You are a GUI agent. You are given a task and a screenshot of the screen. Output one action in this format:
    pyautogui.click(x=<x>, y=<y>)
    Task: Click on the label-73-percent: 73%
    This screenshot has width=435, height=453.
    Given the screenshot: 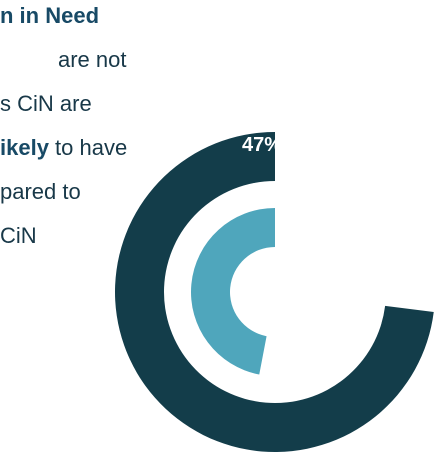 What is the action you would take?
    pyautogui.click(x=259, y=43)
    